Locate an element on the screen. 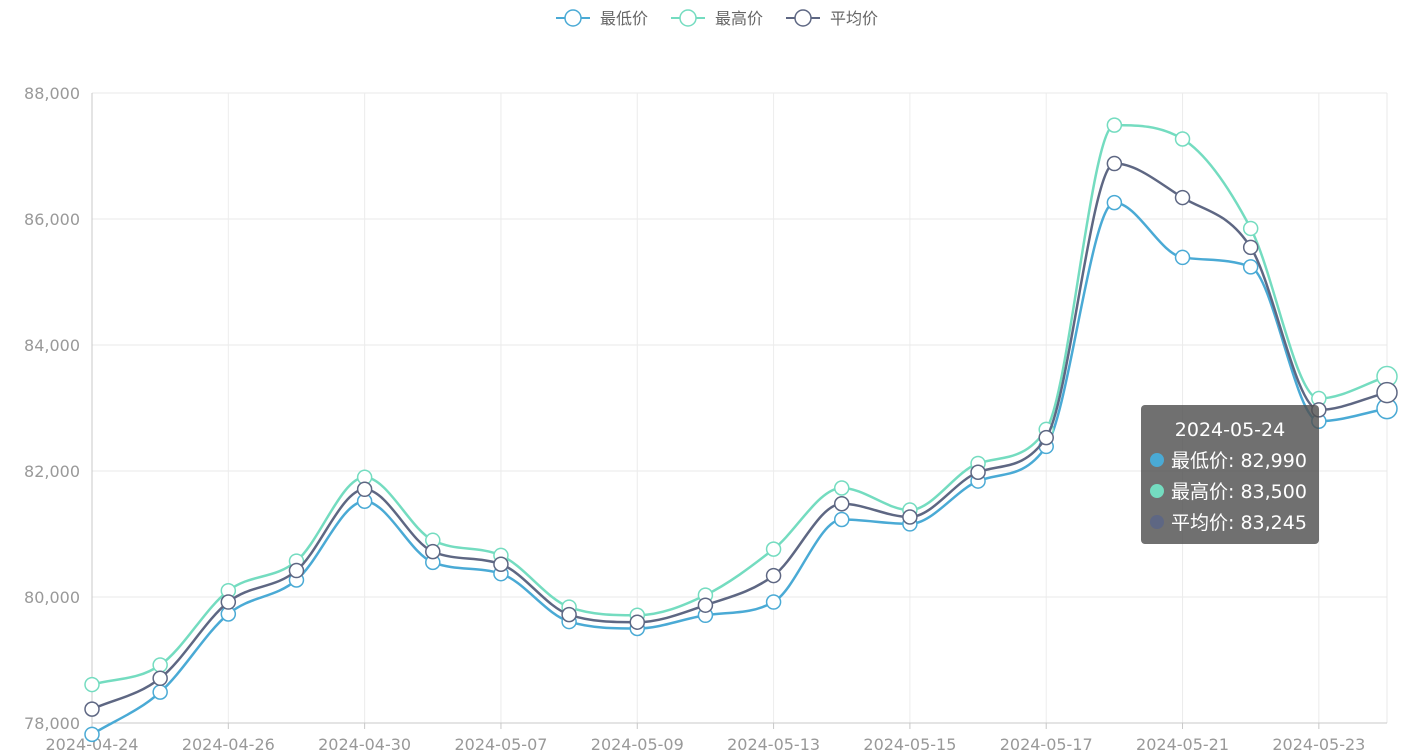  y-tick-label: 80,000 is located at coordinates (52, 597).